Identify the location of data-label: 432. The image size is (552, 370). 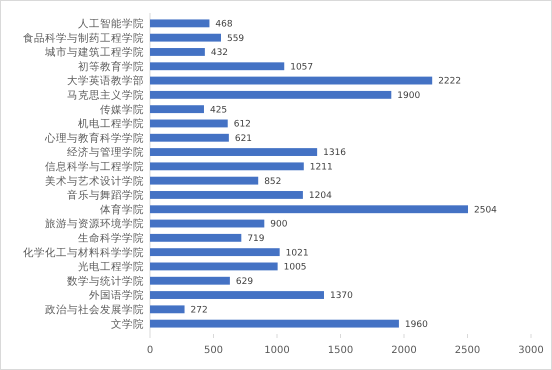
(219, 53).